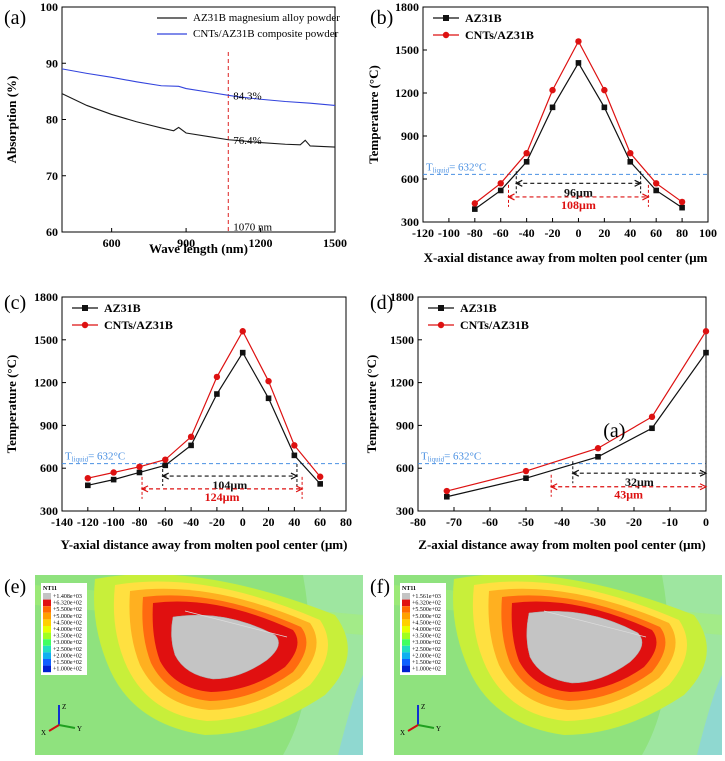 This screenshot has width=725, height=761. I want to click on x-tick-label: 20, so click(269, 522).